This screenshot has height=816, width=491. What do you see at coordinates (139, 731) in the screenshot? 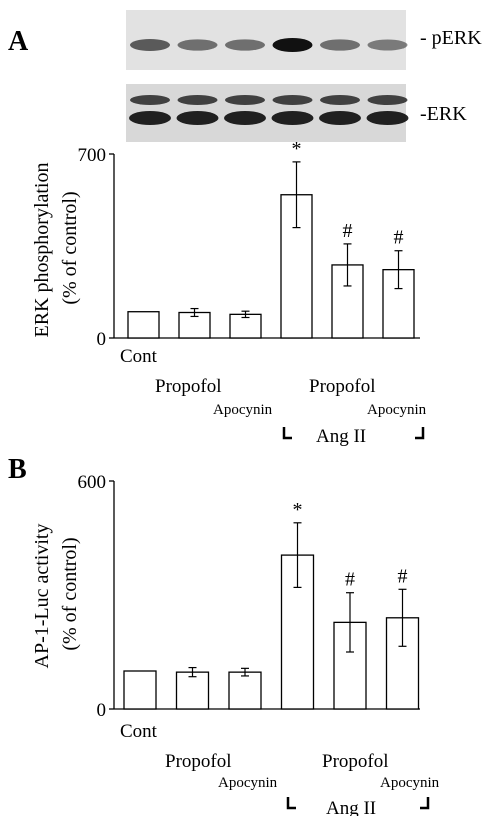
I see `chart-b-label-cont: Cont` at bounding box center [139, 731].